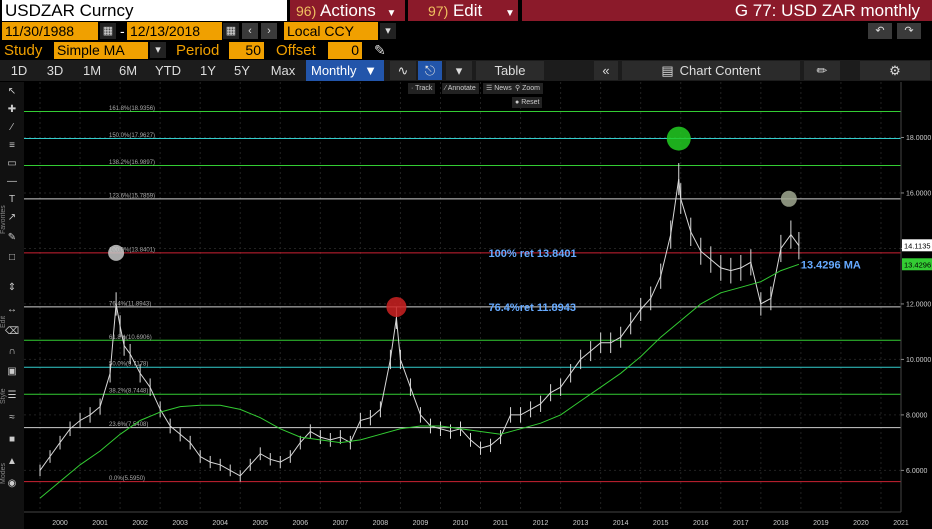  Describe the element at coordinates (12, 257) in the screenshot. I see `shape-icon: □` at that location.